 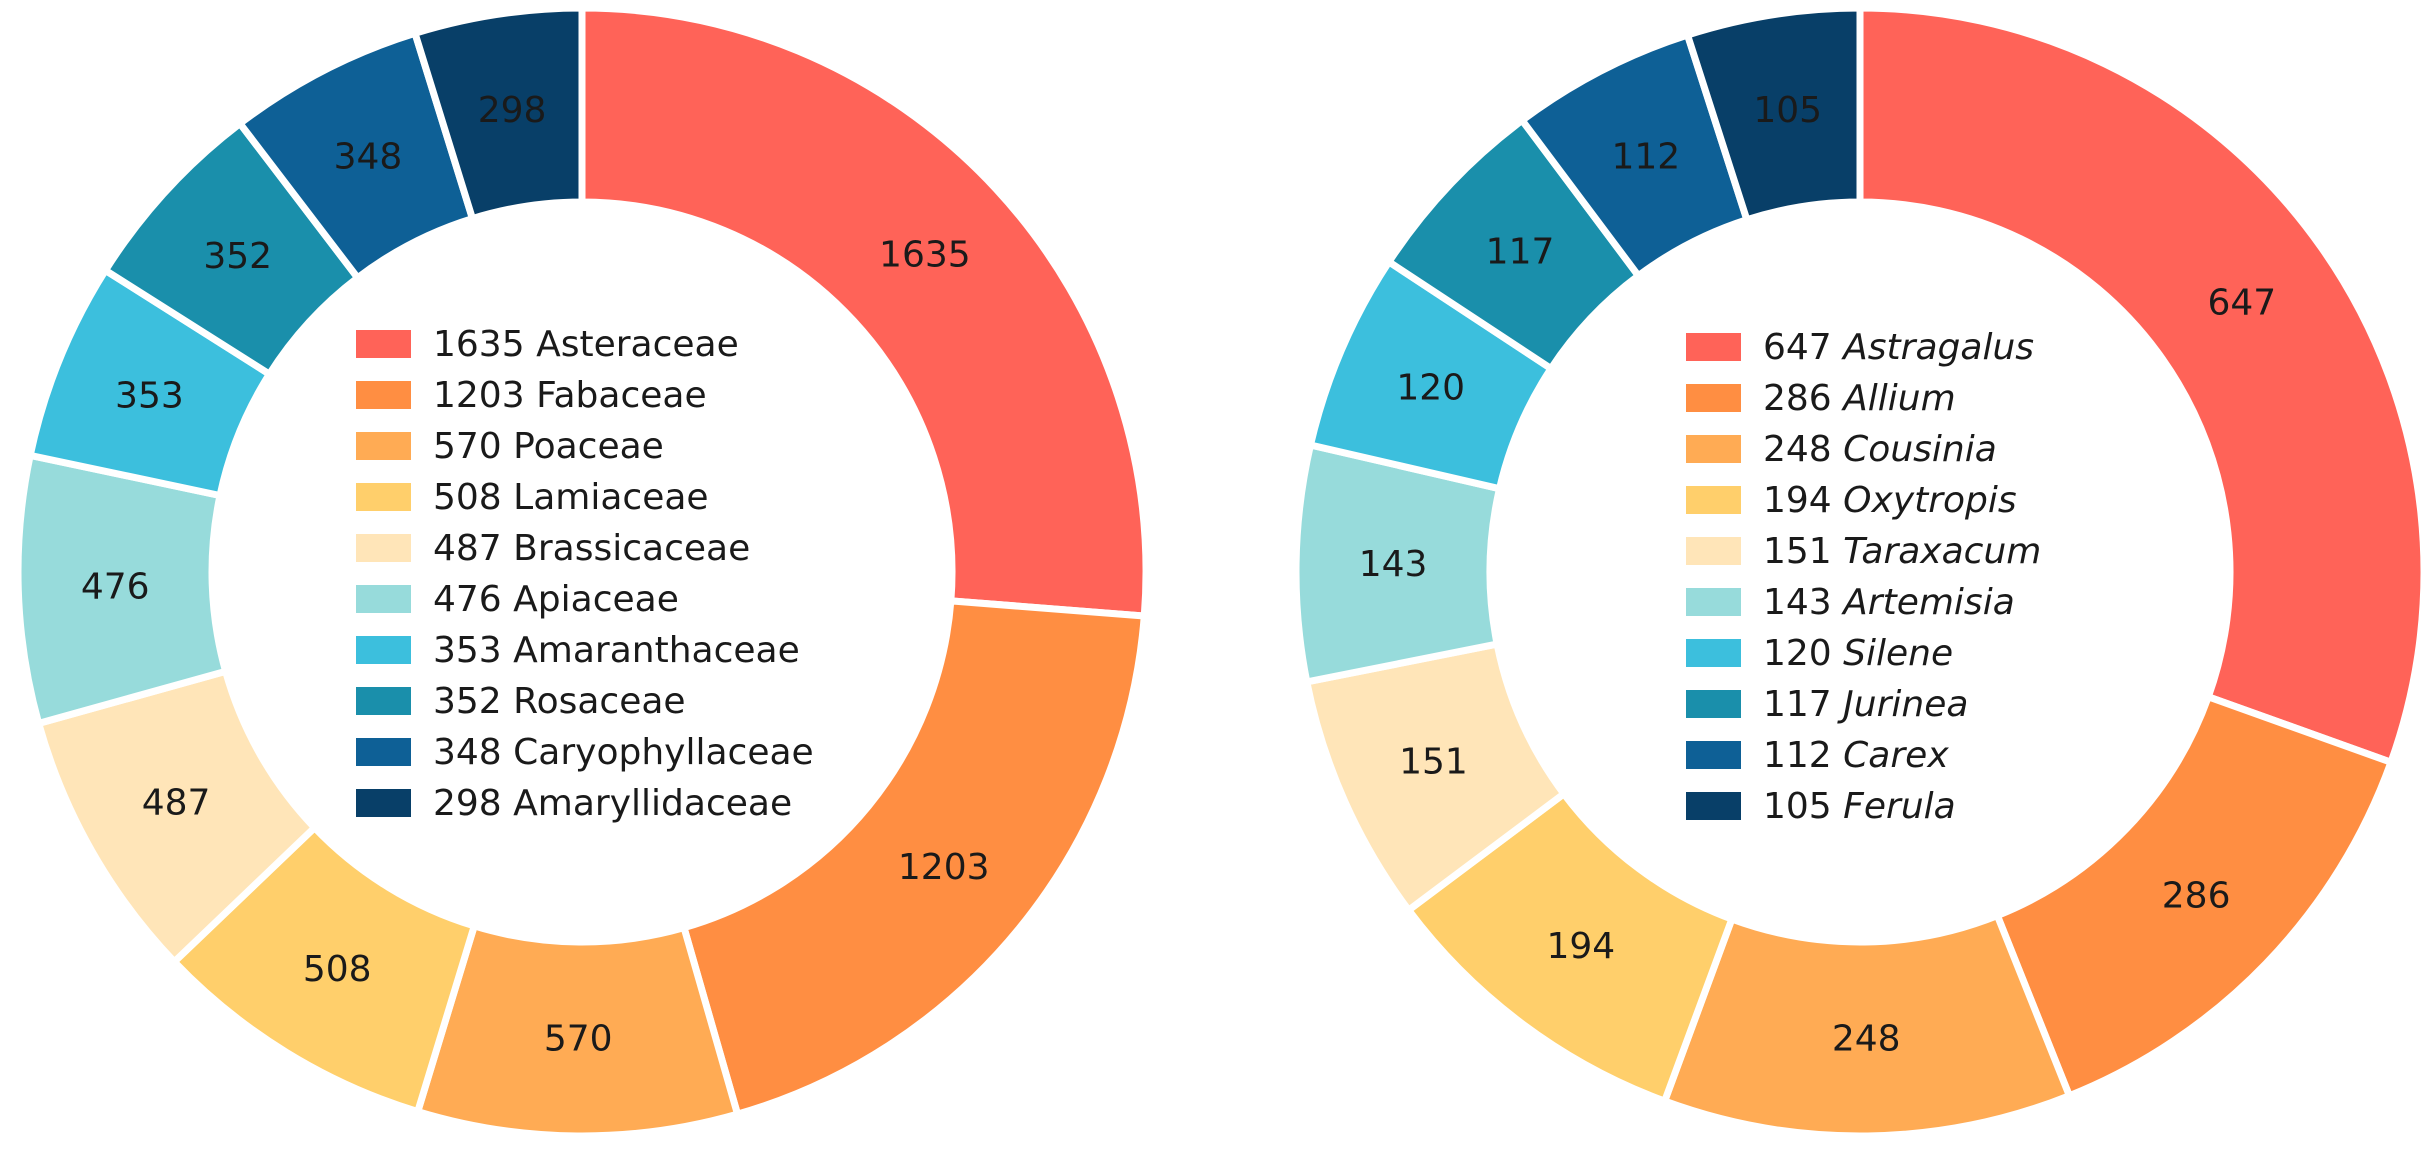 I want to click on slice-value-label: 143, so click(x=1393, y=564).